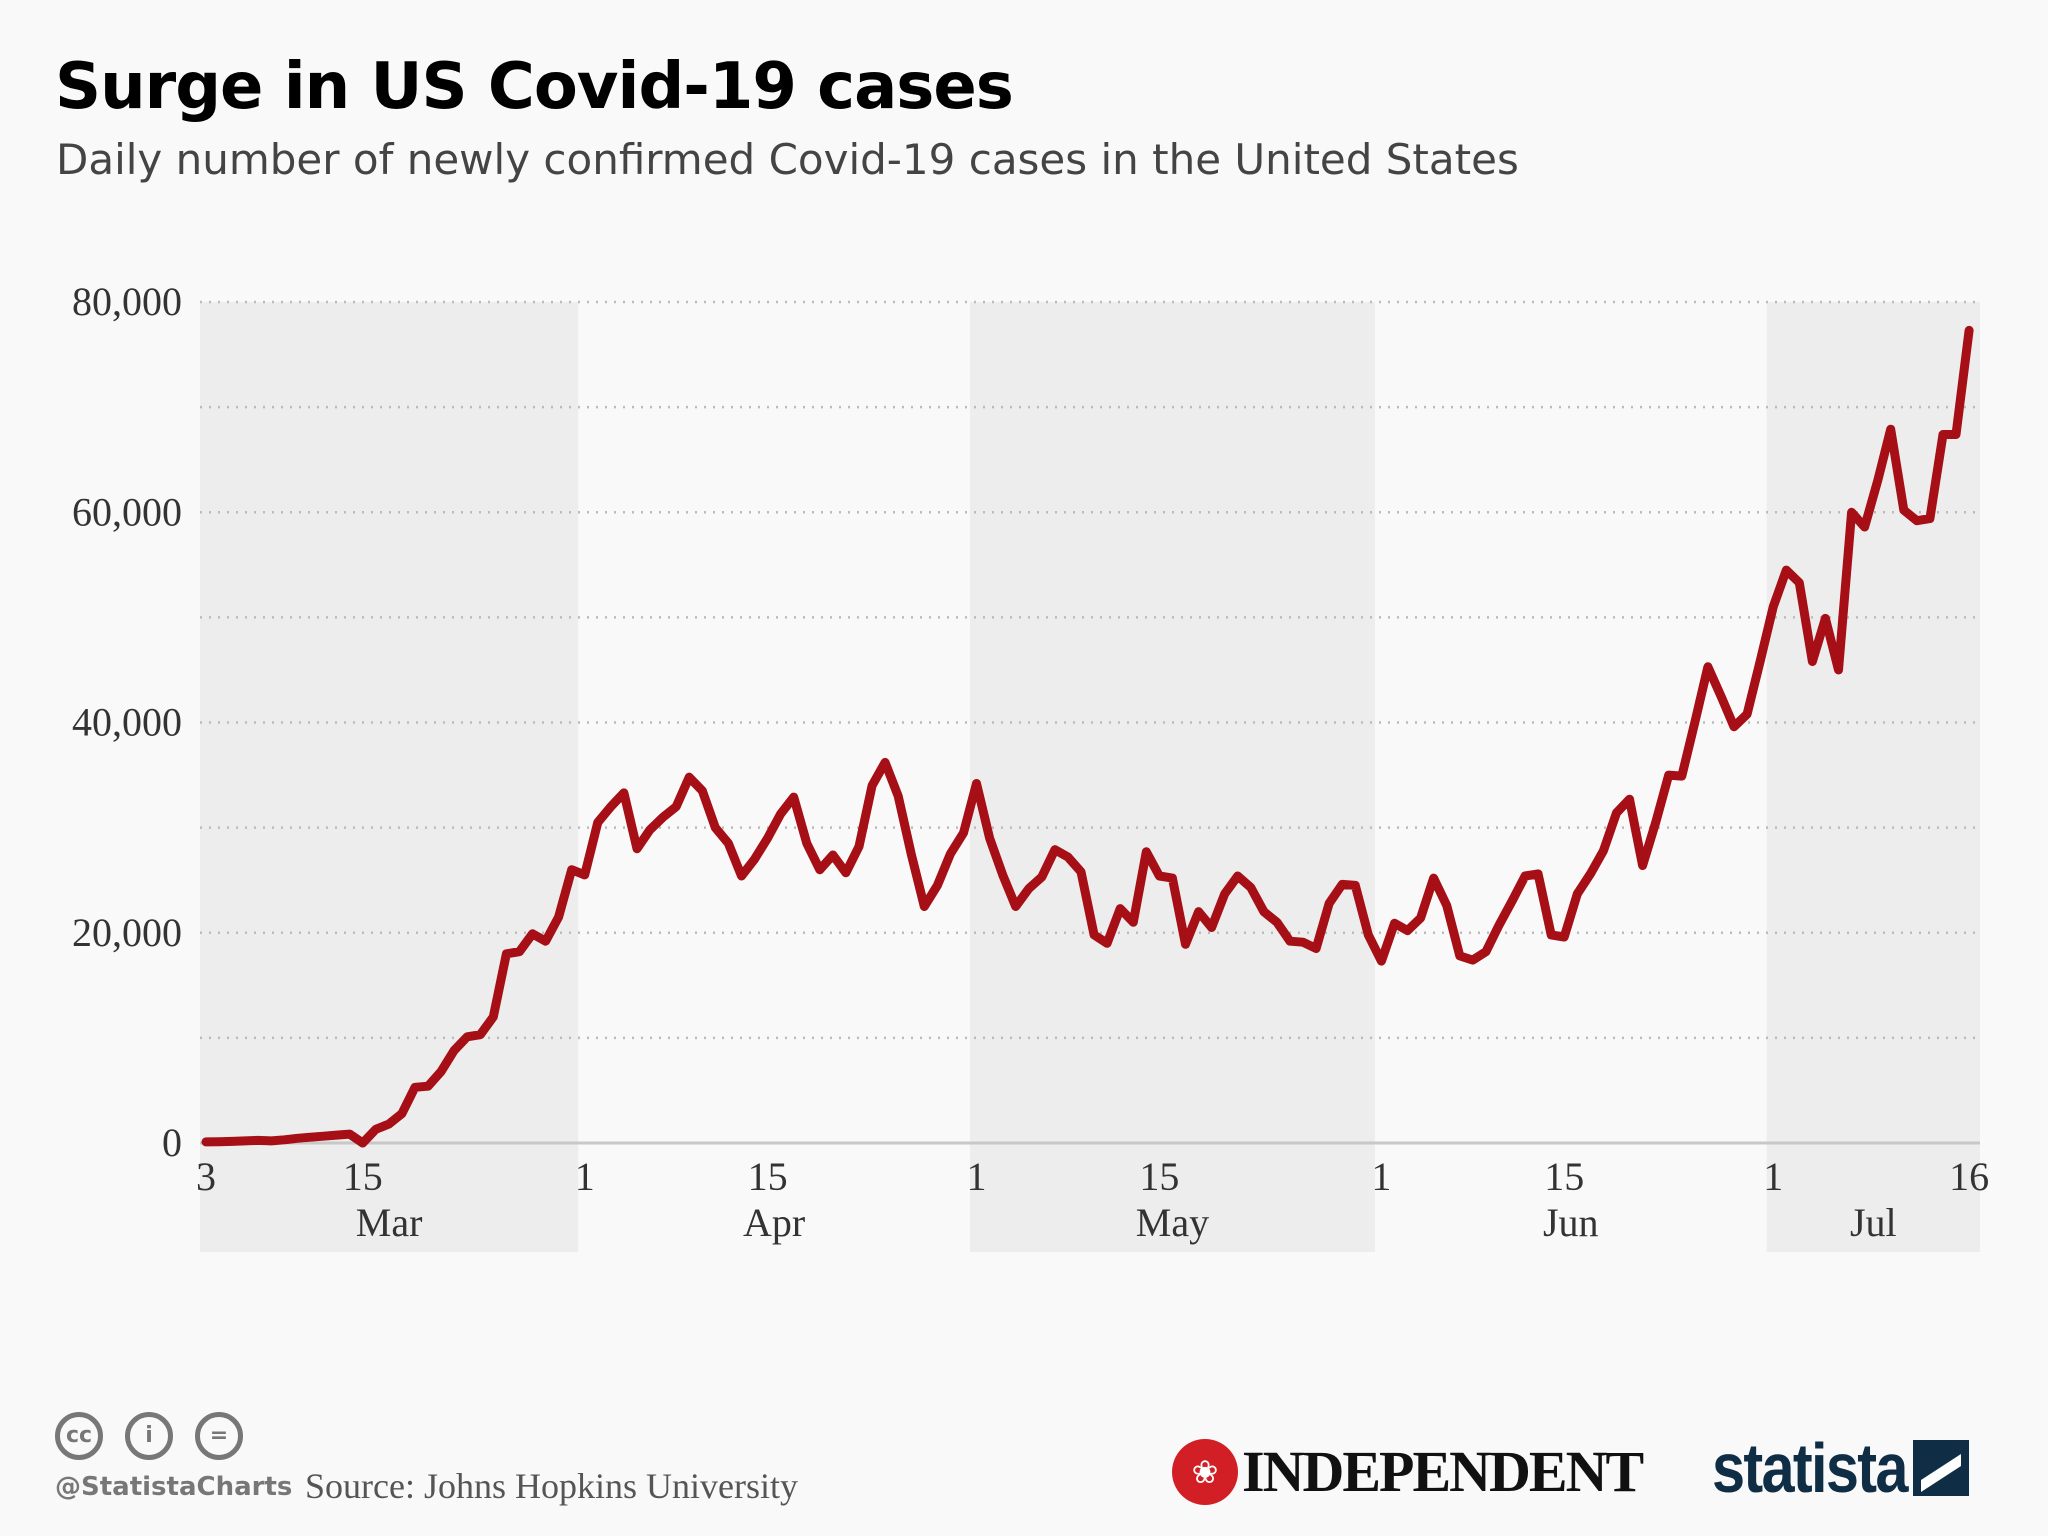 This screenshot has width=2048, height=1536. Describe the element at coordinates (1873, 1222) in the screenshot. I see `month-label: Jul` at that location.